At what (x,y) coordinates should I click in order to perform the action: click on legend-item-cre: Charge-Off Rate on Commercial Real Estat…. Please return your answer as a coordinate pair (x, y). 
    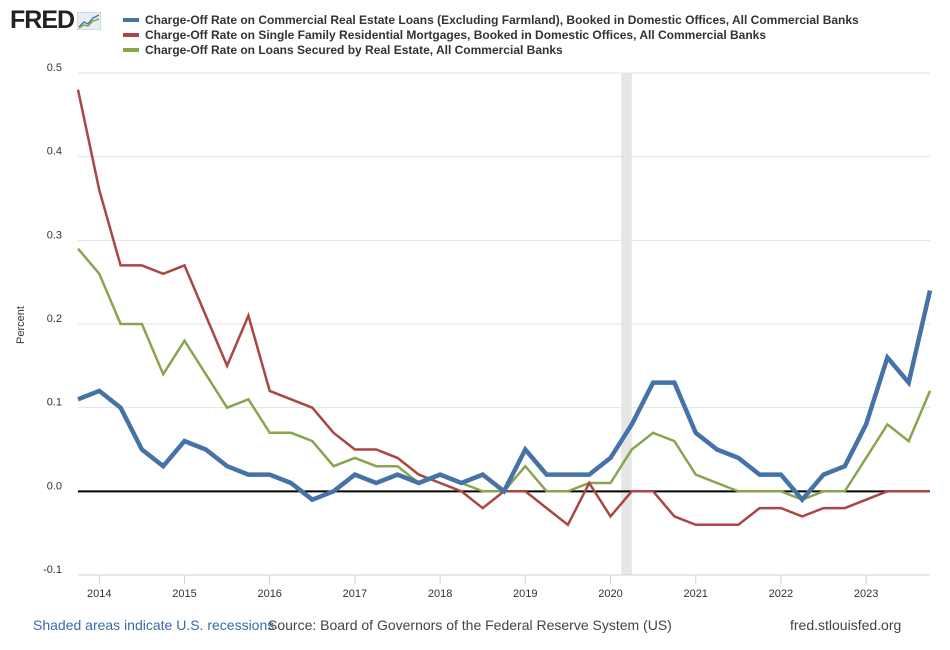
    Looking at the image, I should click on (491, 19).